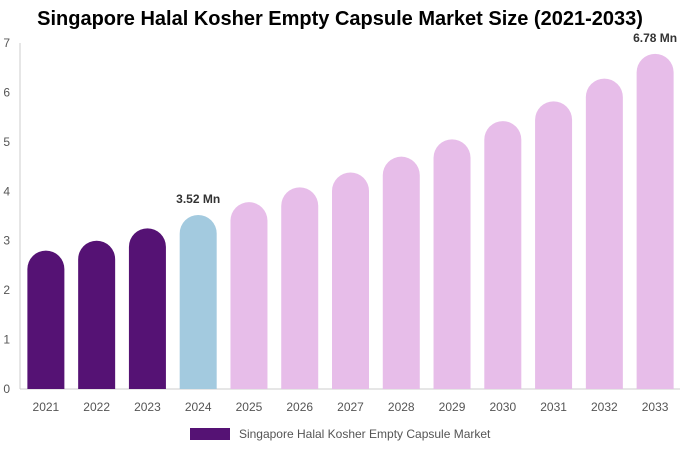 The width and height of the screenshot is (680, 450). I want to click on bar-2032, so click(604, 234).